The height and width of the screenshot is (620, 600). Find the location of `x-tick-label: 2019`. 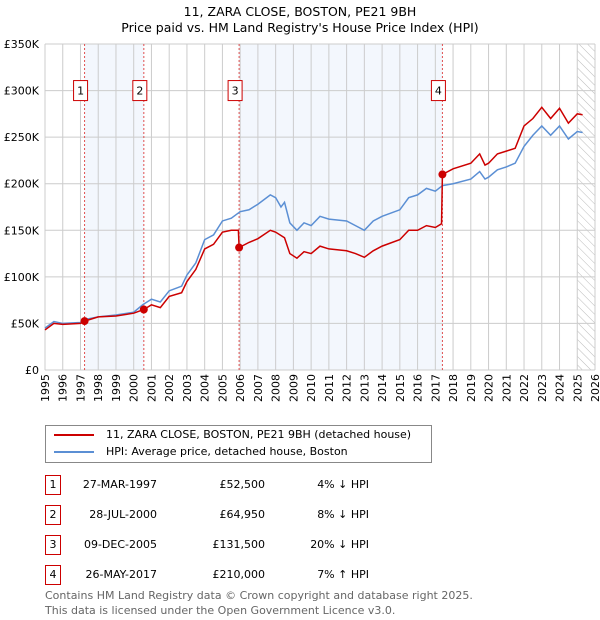

x-tick-label: 2019 is located at coordinates (471, 388).